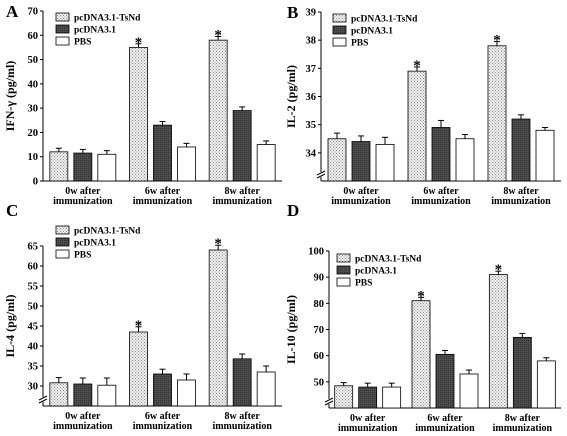  I want to click on y-tick-label: 20, so click(33, 133).